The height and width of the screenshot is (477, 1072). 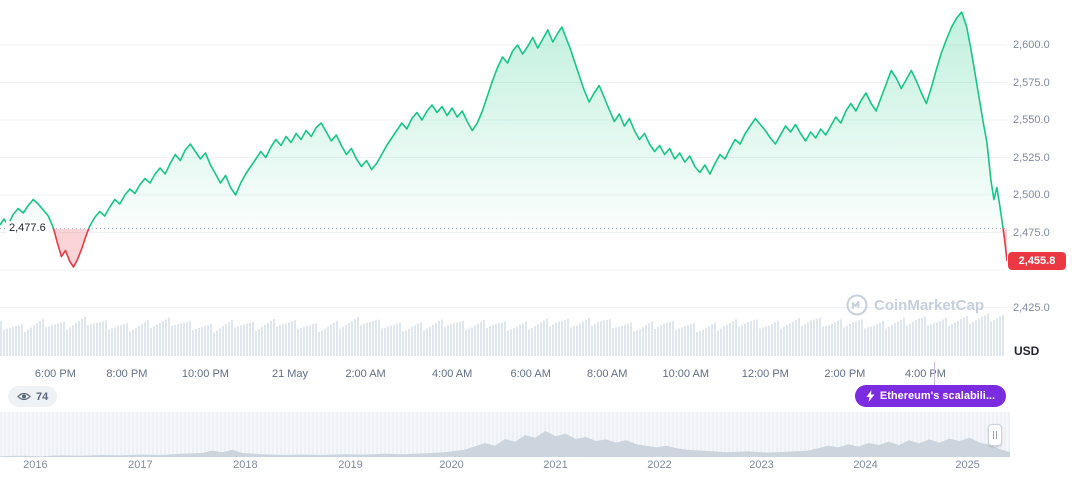 What do you see at coordinates (1027, 351) in the screenshot?
I see `currency-unit-label: USD` at bounding box center [1027, 351].